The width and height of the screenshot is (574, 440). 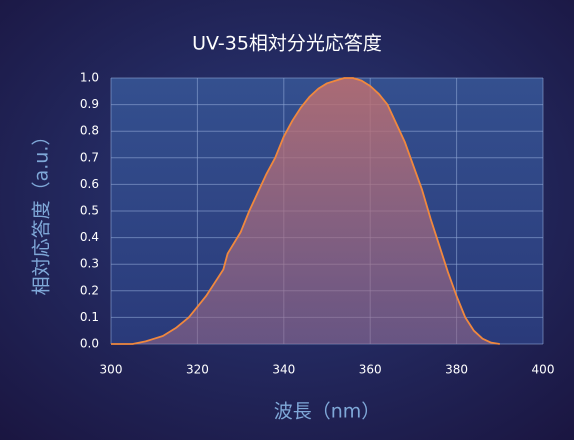 What do you see at coordinates (543, 370) in the screenshot?
I see `x-tick-label: 400` at bounding box center [543, 370].